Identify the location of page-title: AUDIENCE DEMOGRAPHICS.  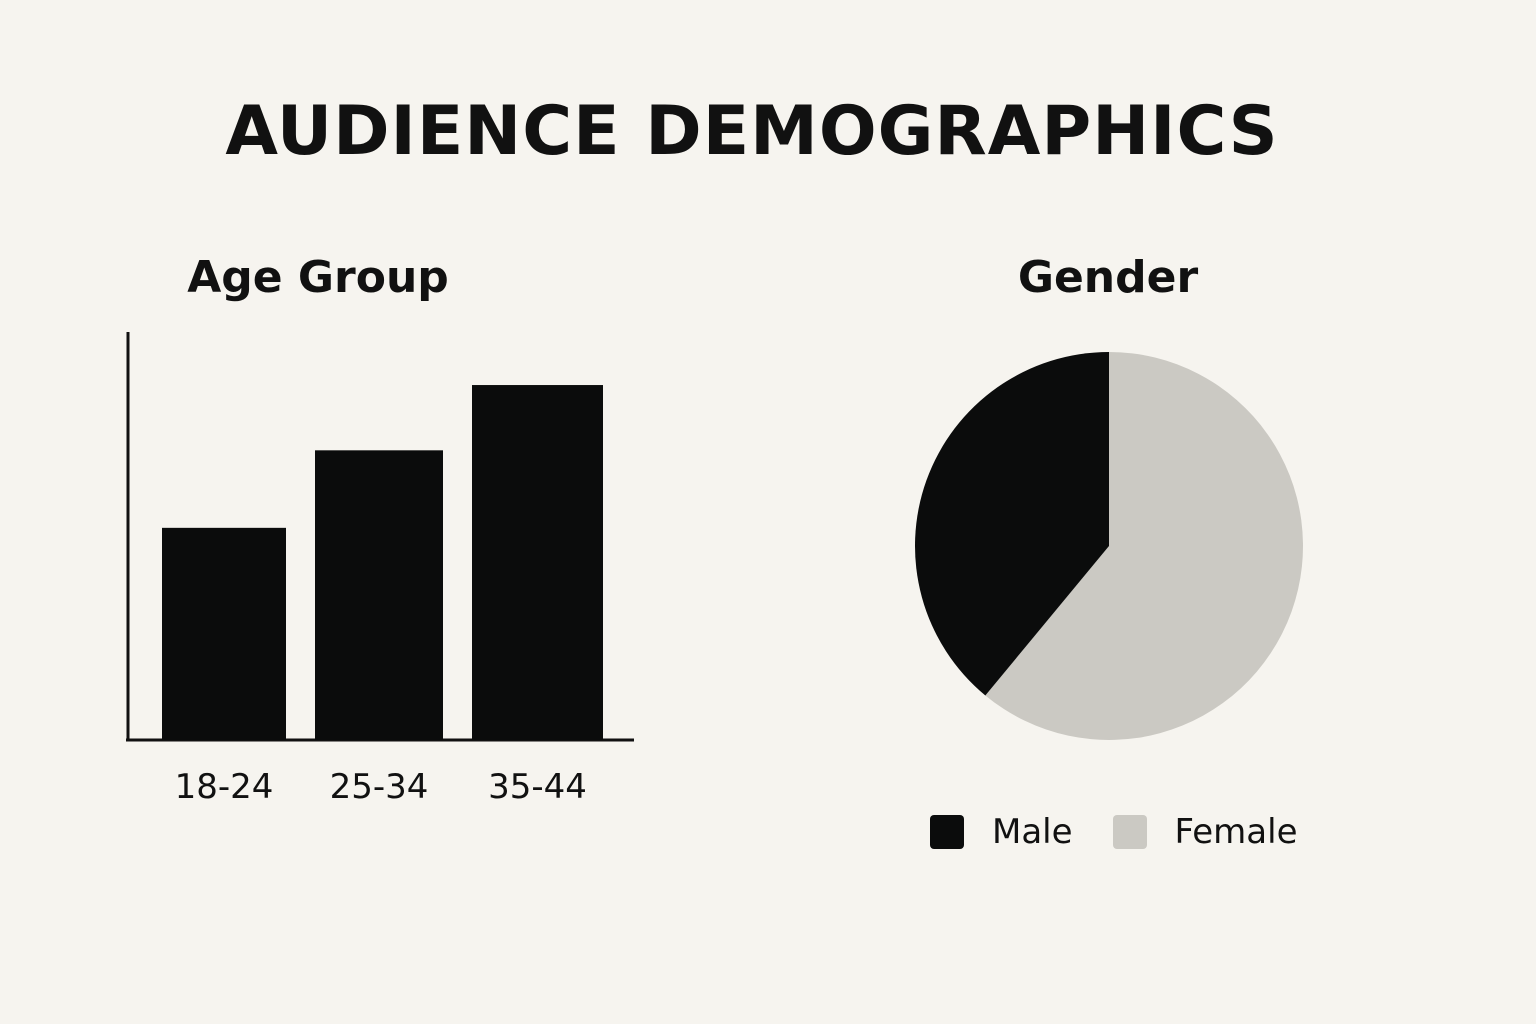
(752, 131).